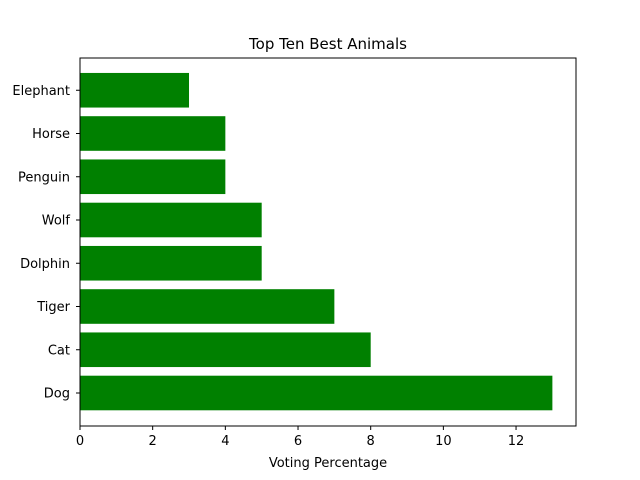 The height and width of the screenshot is (480, 640). What do you see at coordinates (153, 133) in the screenshot?
I see `bar-horse` at bounding box center [153, 133].